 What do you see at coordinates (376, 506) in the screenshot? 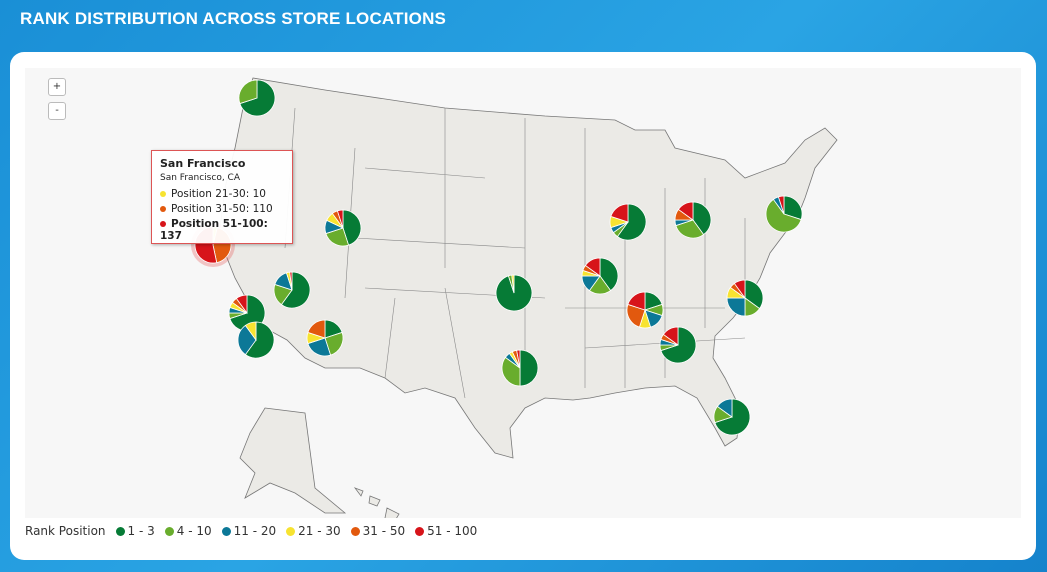
I see `hawaii` at bounding box center [376, 506].